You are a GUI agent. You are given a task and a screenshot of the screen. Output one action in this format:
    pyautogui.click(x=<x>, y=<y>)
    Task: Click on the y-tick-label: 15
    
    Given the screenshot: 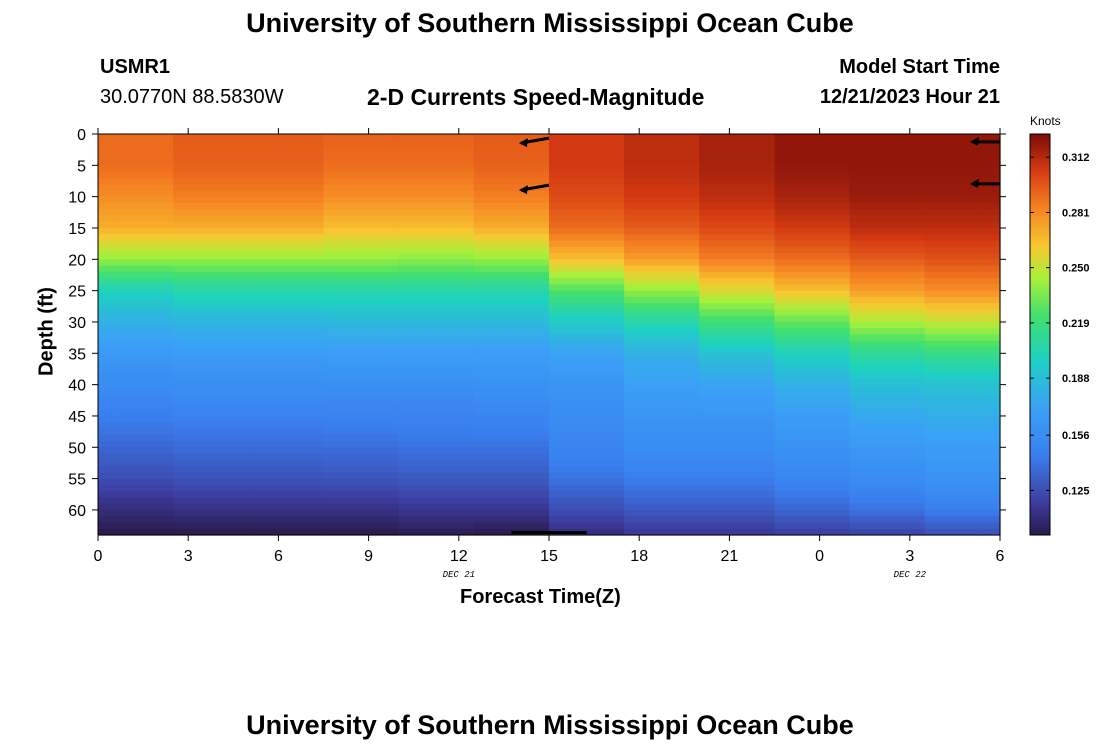 What is the action you would take?
    pyautogui.click(x=77, y=229)
    